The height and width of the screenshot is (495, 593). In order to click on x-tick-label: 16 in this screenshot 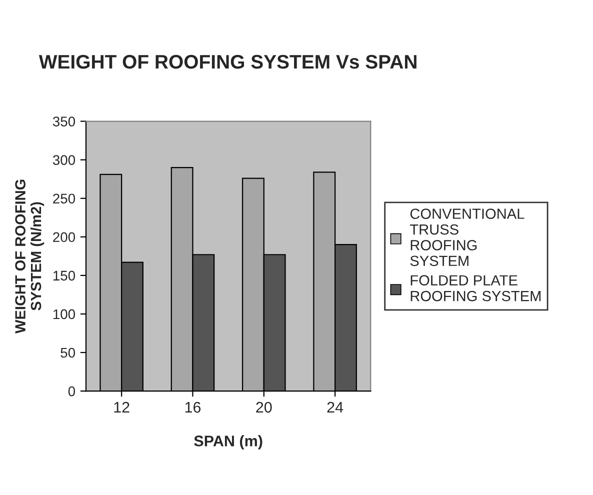, I will do `click(193, 407)`.